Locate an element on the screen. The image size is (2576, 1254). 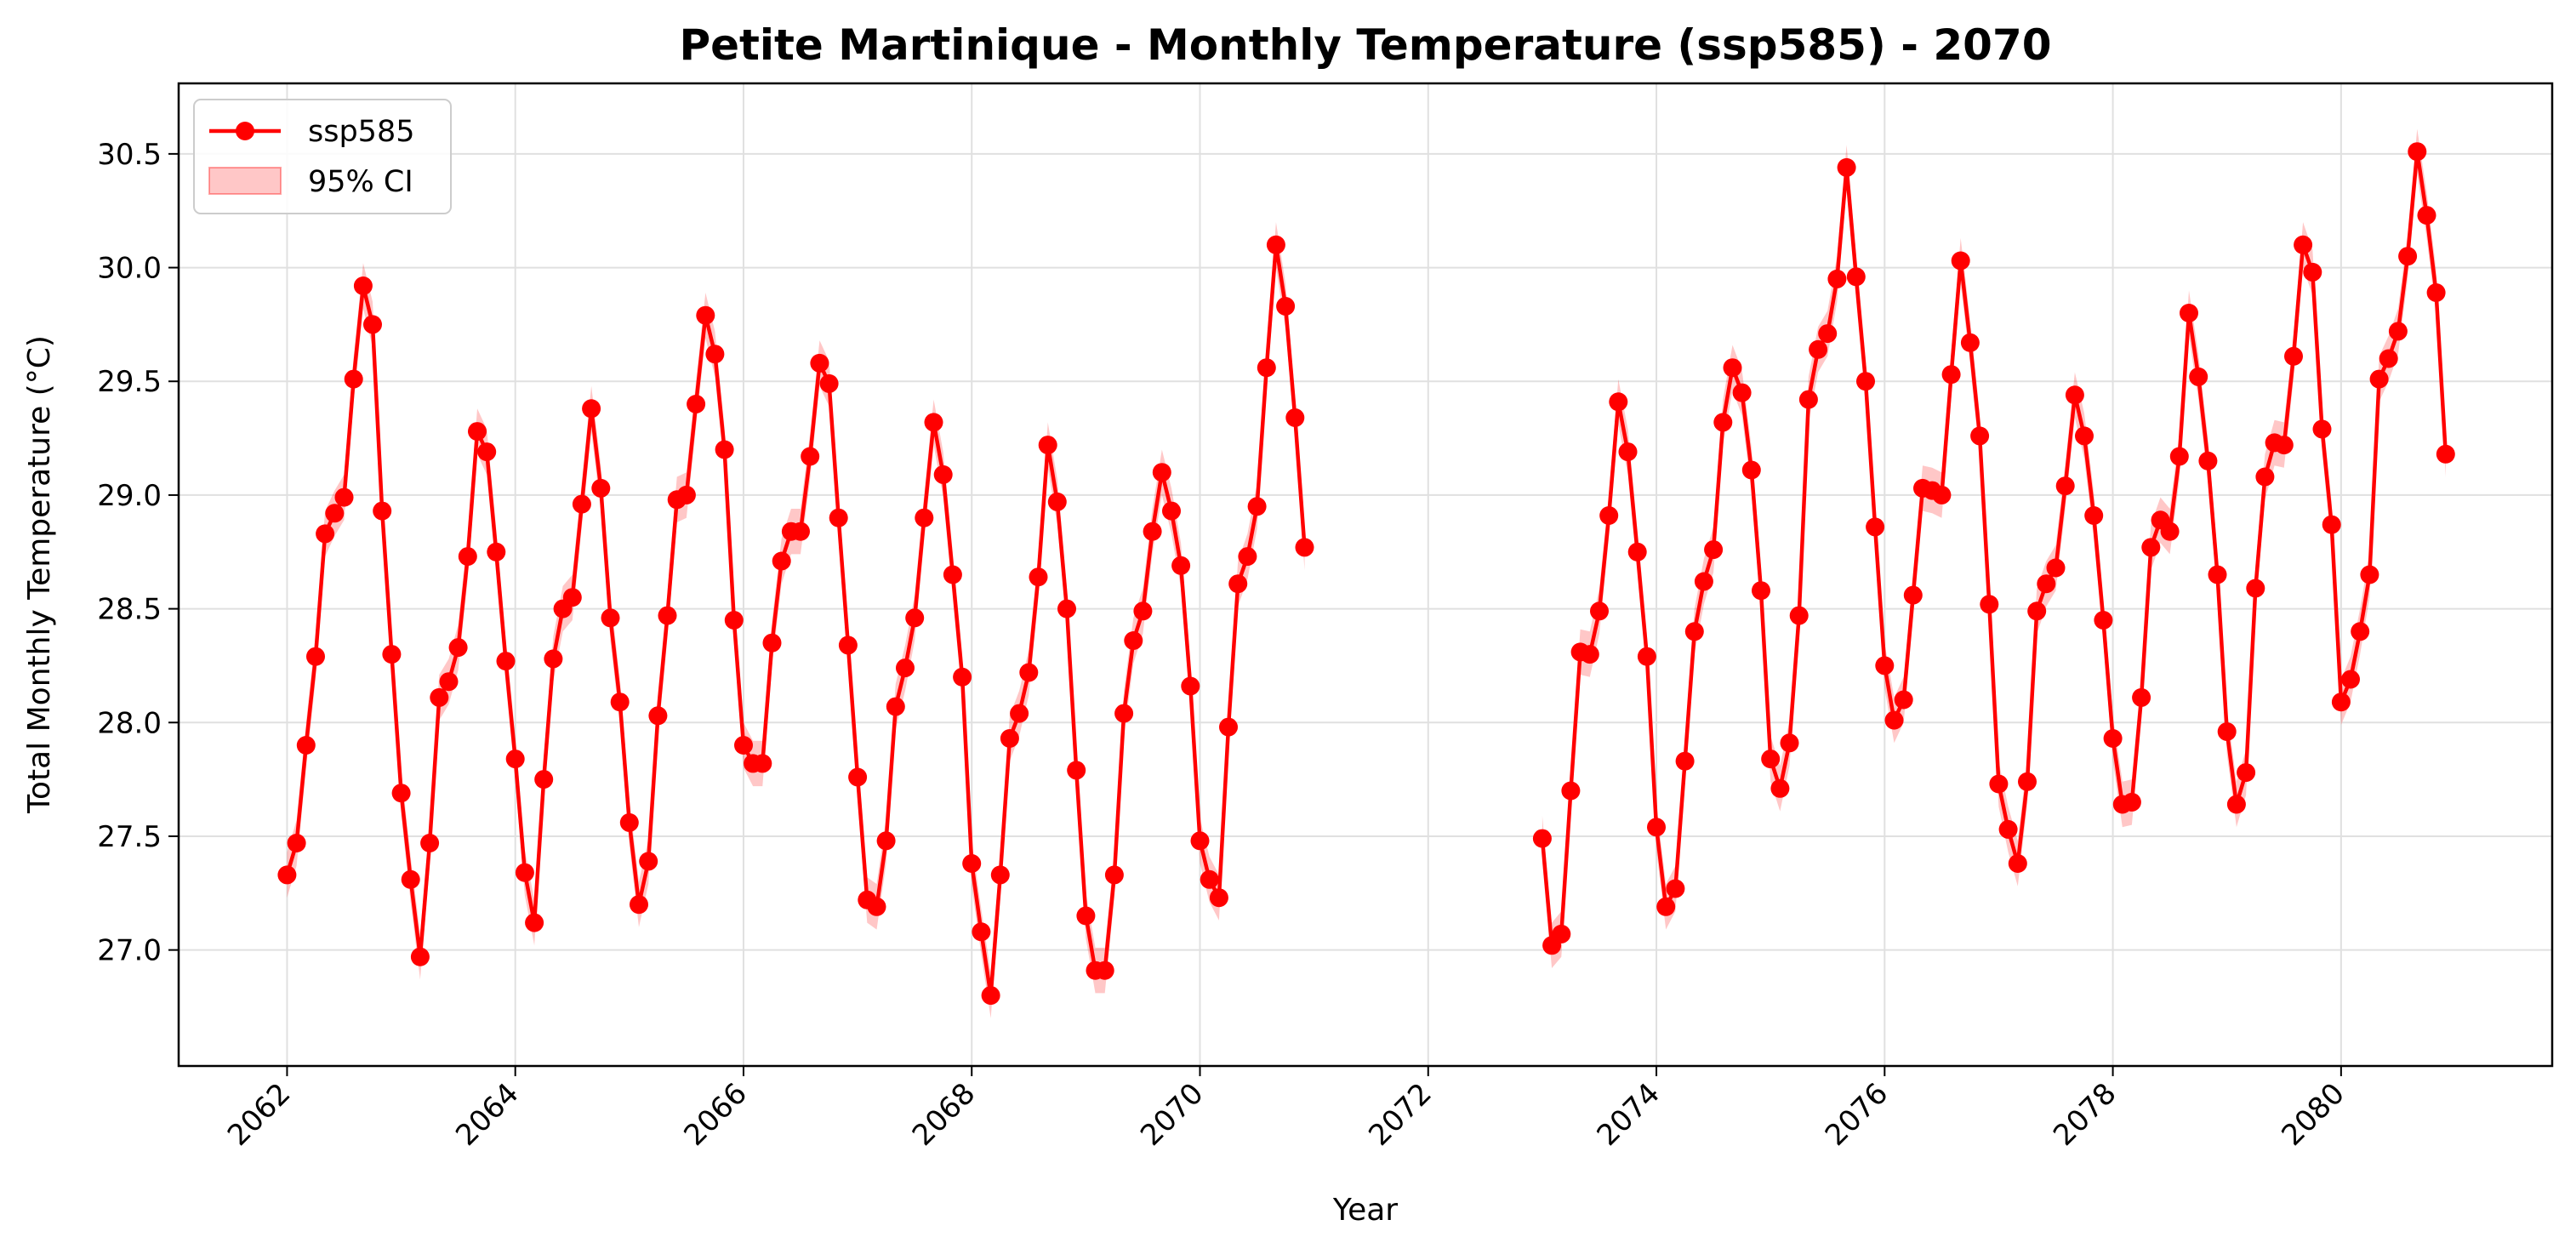
legend-ci-swatch is located at coordinates (245, 181).